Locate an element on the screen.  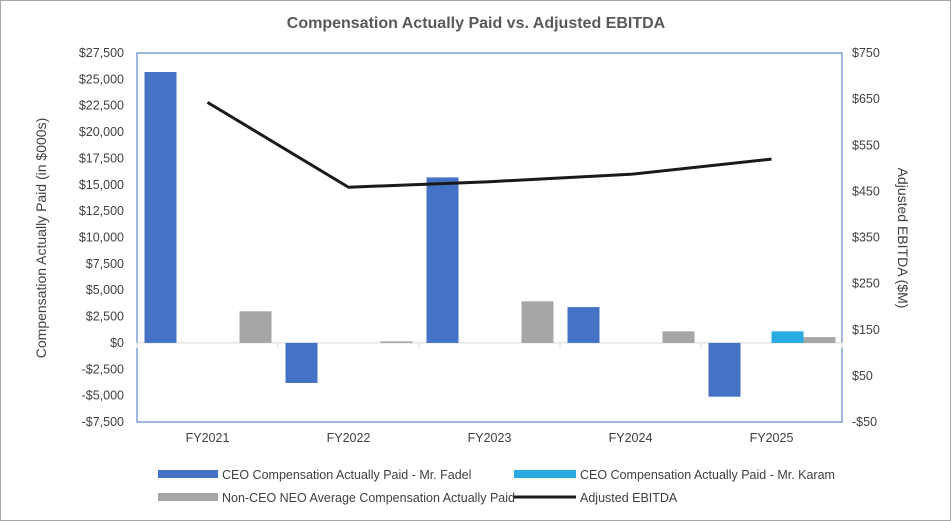
left-tick-label: $20,000 is located at coordinates (101, 132).